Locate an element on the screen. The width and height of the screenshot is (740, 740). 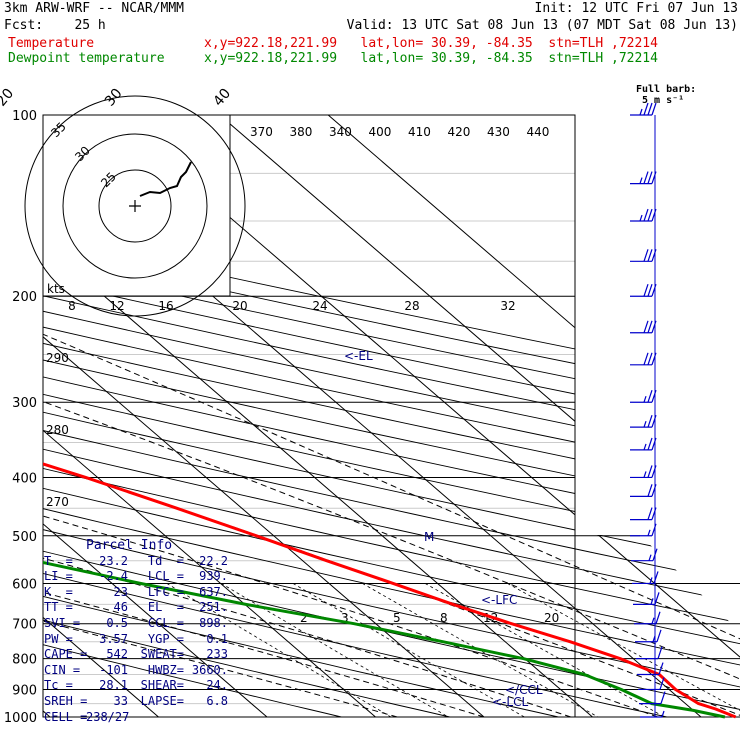
pressure-tick-label: 600 is located at coordinates (24, 584).